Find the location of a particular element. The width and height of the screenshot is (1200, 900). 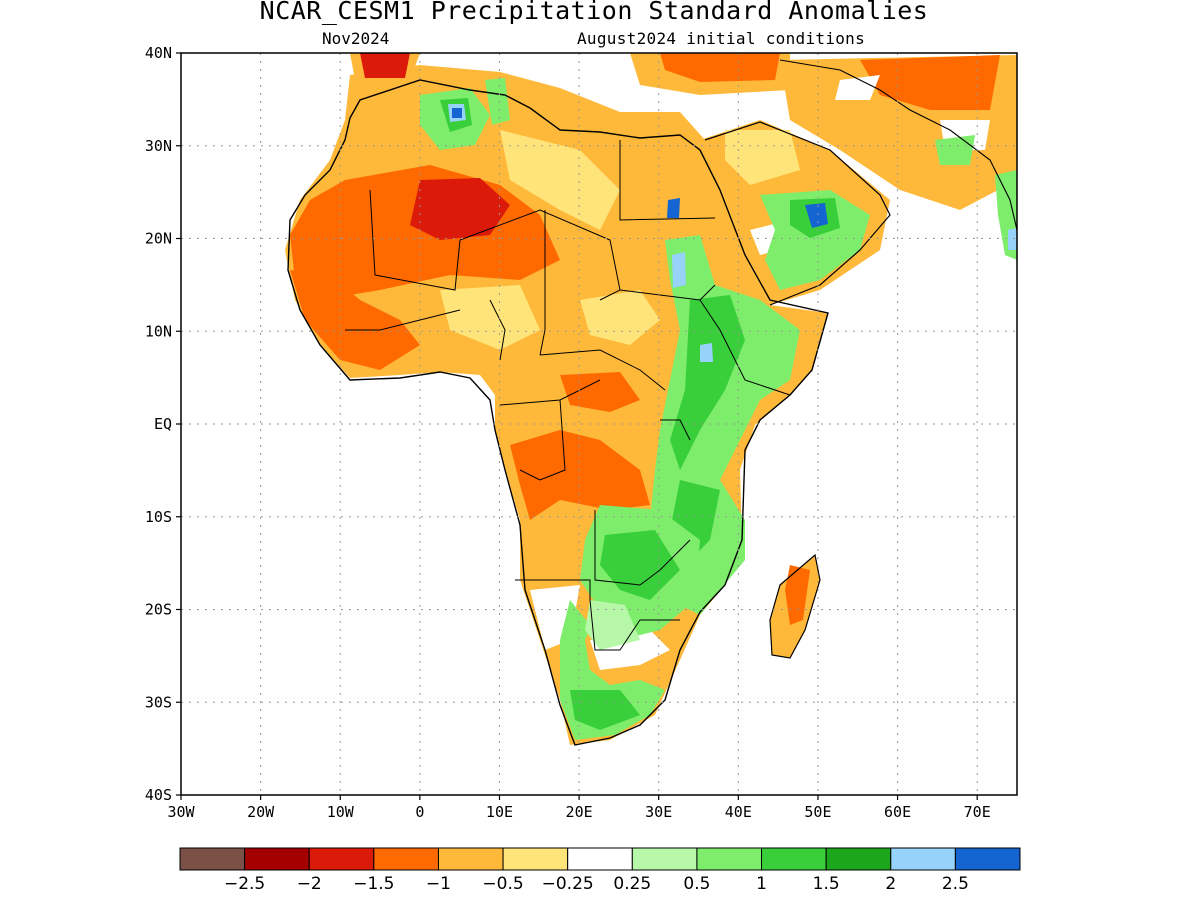

lon-tick-label: 40E is located at coordinates (738, 812).